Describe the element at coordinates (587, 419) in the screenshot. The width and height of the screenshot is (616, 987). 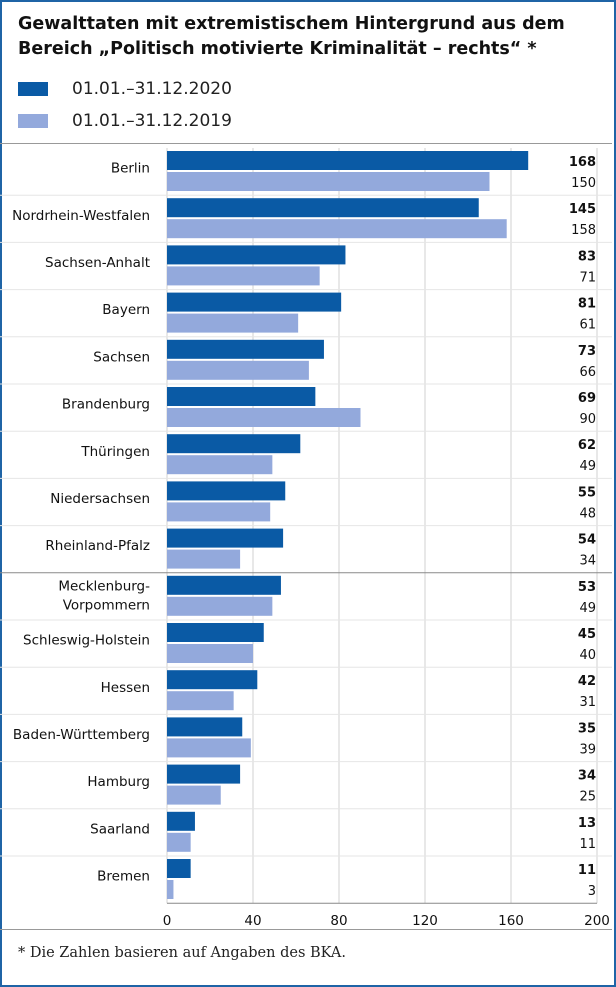
I see `value-label-2019: 90` at that location.